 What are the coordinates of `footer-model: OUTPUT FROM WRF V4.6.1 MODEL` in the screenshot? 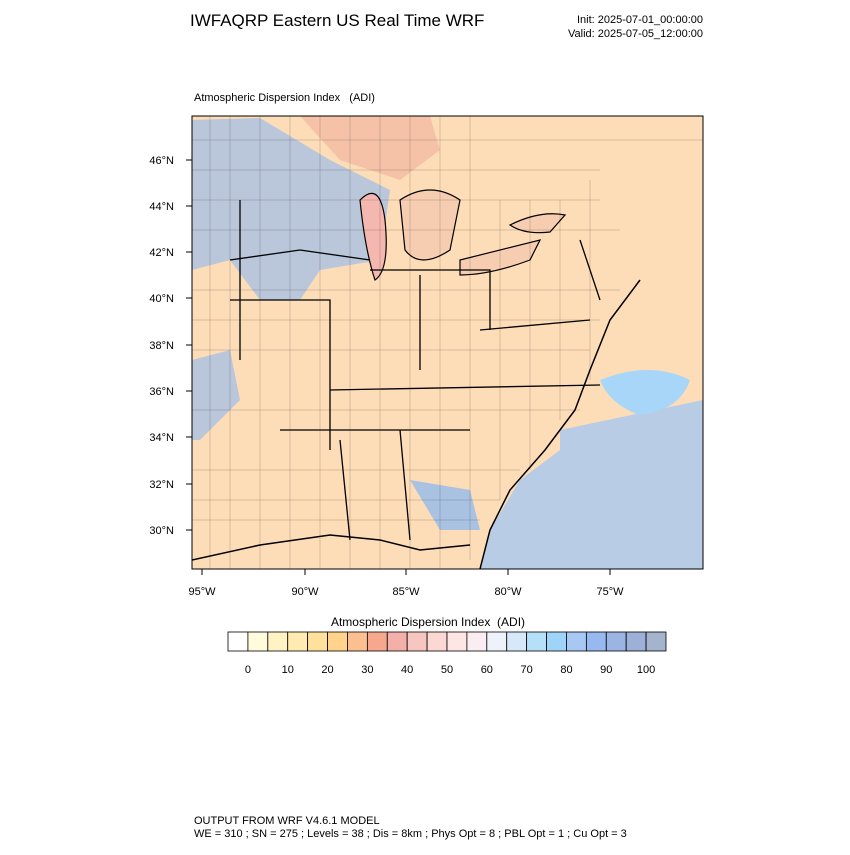 It's located at (287, 821).